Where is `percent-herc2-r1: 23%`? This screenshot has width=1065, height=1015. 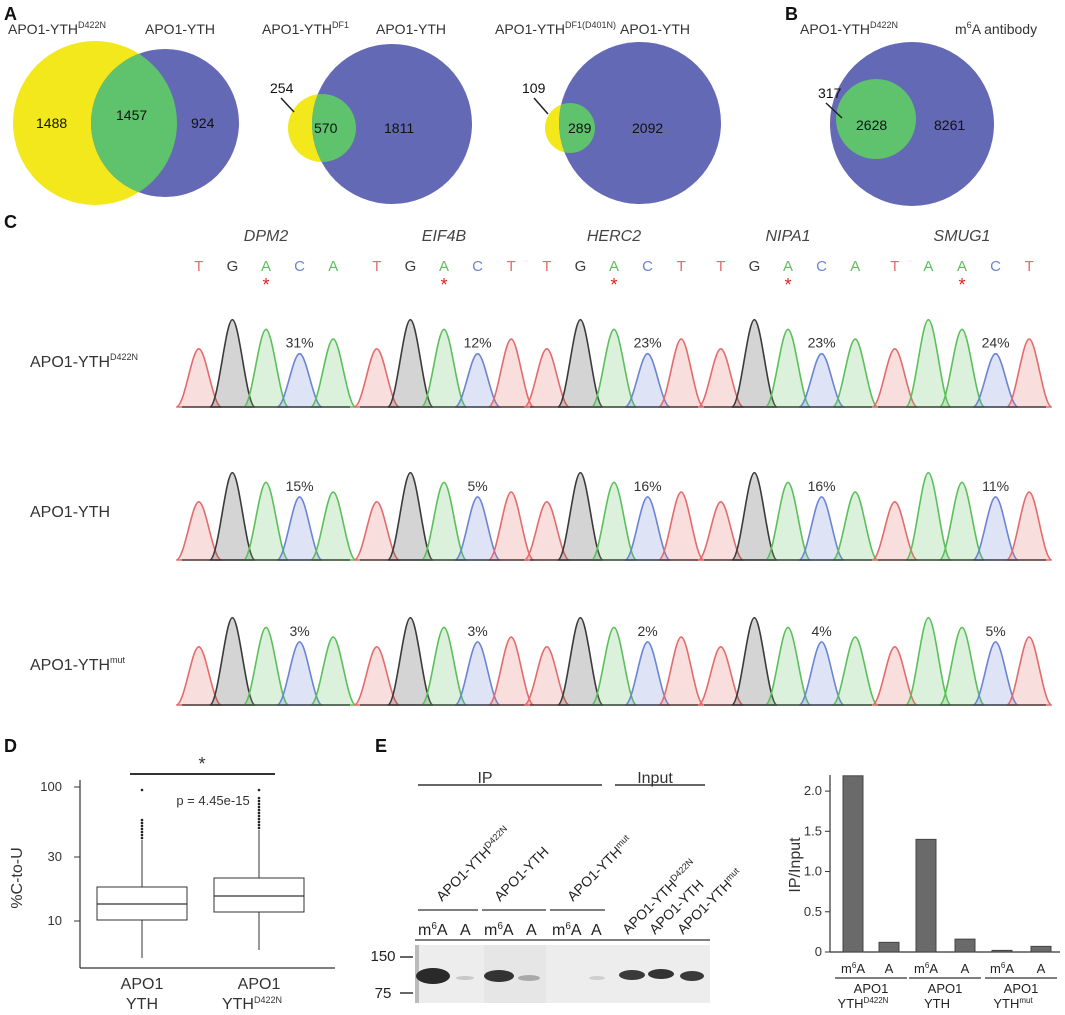
percent-herc2-r1: 23% is located at coordinates (648, 343).